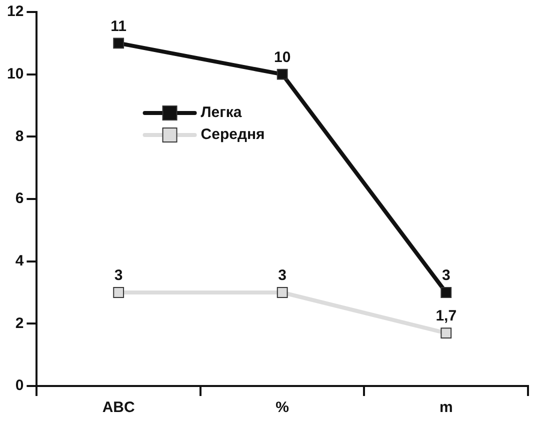  What do you see at coordinates (19, 261) in the screenshot?
I see `y-tick-label: 4` at bounding box center [19, 261].